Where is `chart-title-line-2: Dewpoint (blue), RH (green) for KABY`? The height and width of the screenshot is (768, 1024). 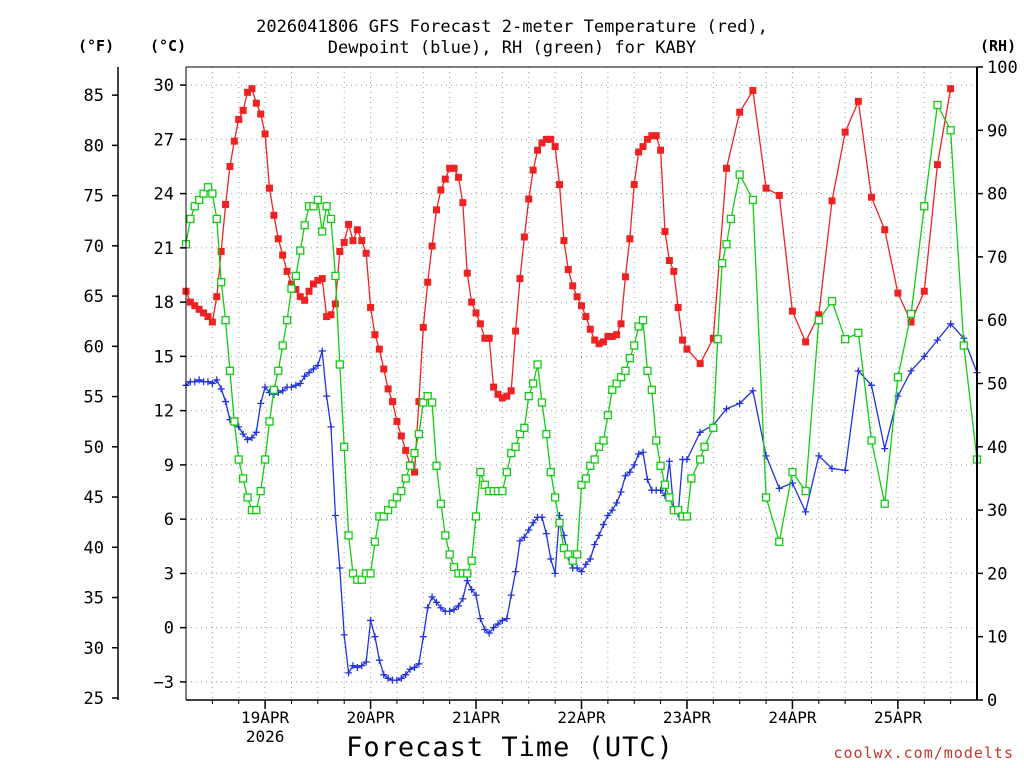
chart-title-line-2: Dewpoint (blue), RH (green) for KABY is located at coordinates (512, 48).